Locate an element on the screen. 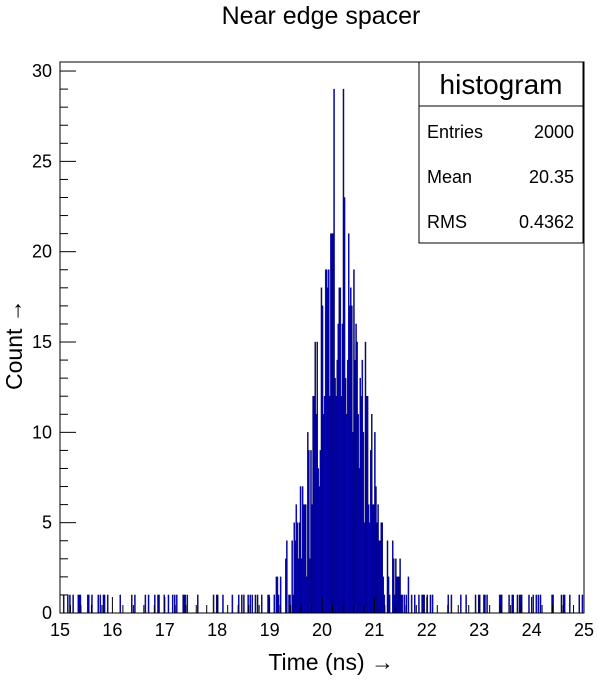 This screenshot has width=598, height=681. y-tick-label: 0 is located at coordinates (47, 613).